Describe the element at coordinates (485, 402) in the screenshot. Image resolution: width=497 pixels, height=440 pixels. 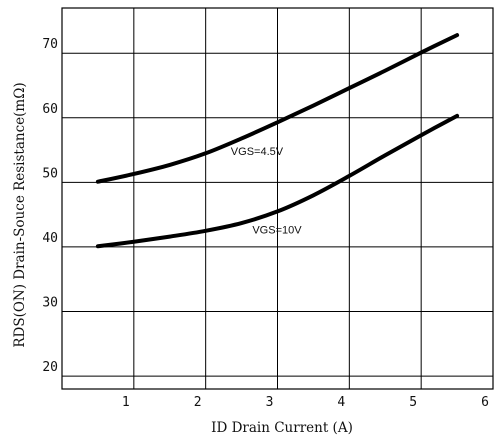
I see `x-tick-label: 6` at that location.